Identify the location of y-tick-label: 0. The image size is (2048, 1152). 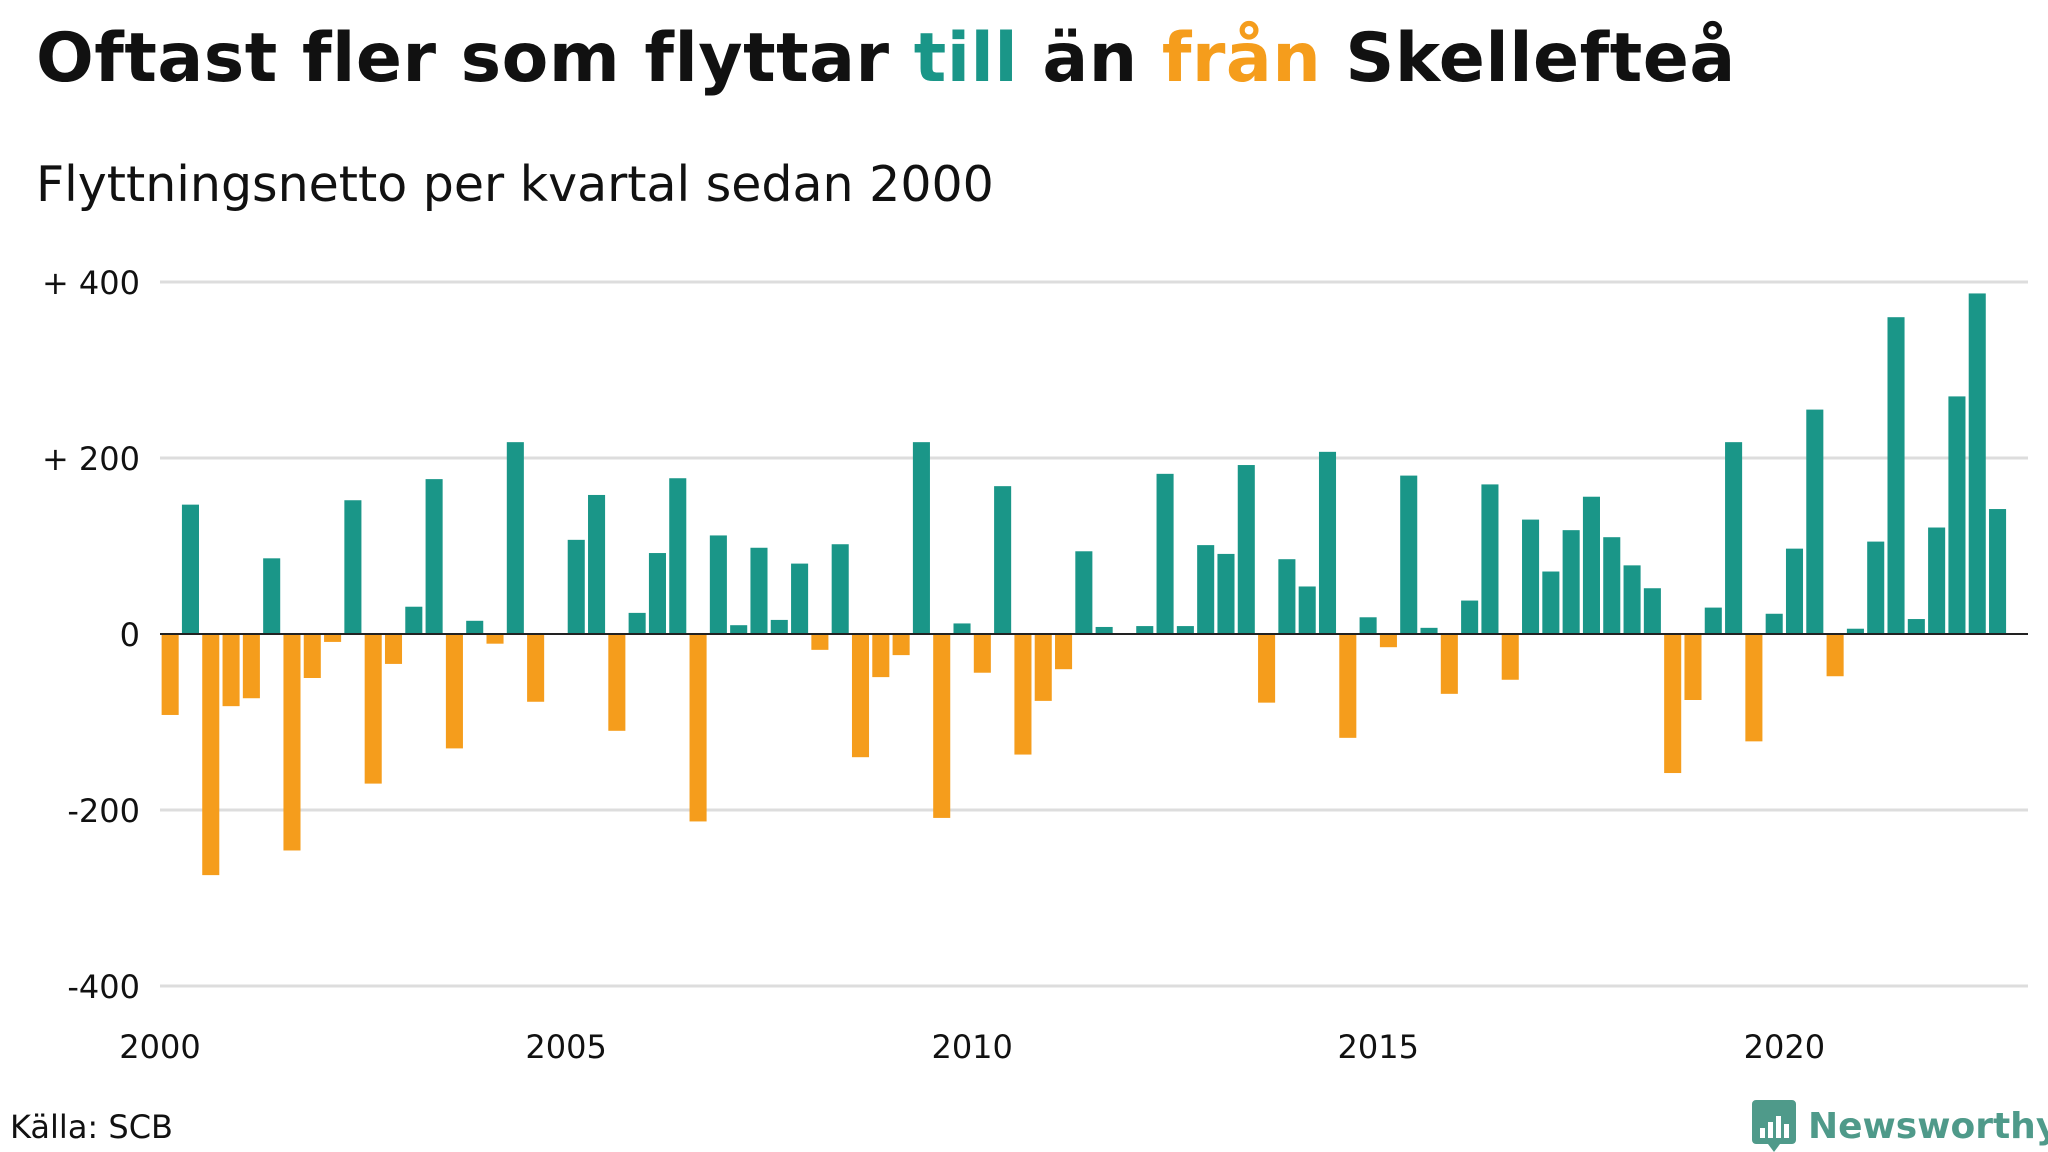
(130, 635).